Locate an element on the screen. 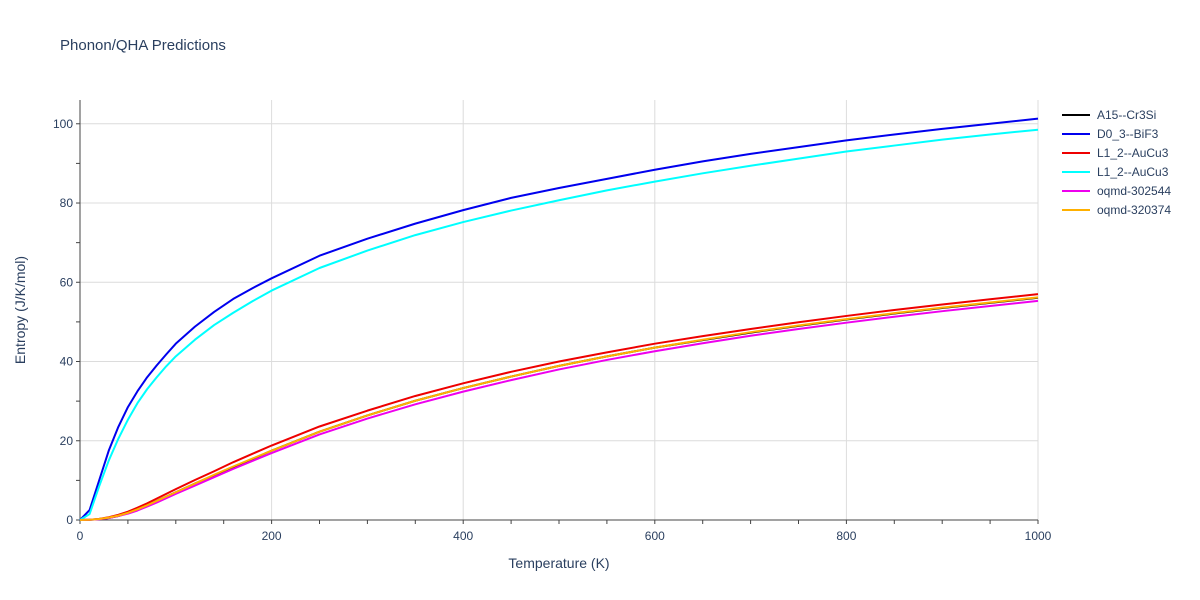  chart-title: Phonon/QHA Predictions is located at coordinates (143, 45).